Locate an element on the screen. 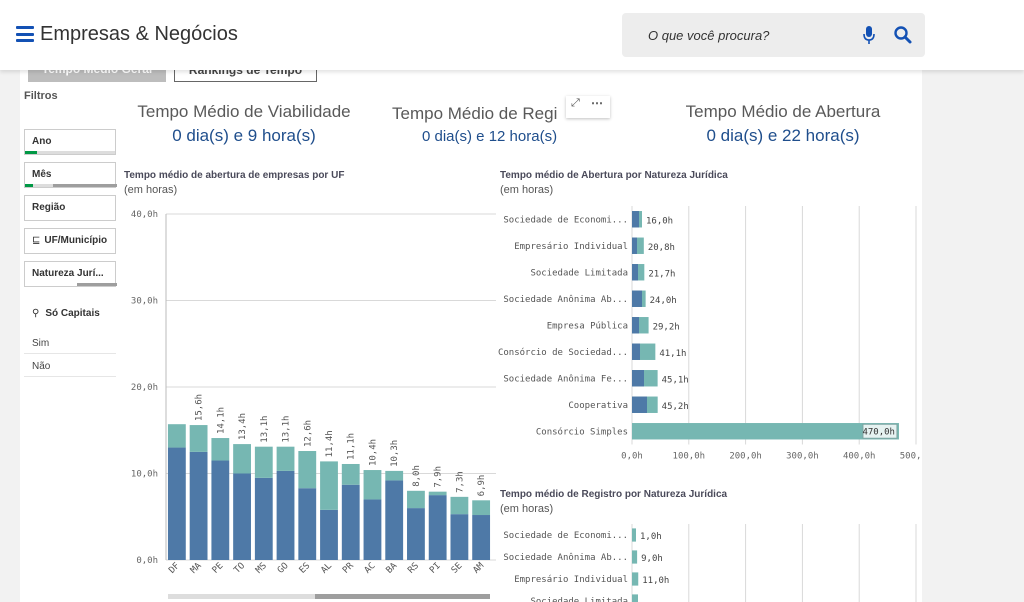  data-label: 470,0h is located at coordinates (878, 432).